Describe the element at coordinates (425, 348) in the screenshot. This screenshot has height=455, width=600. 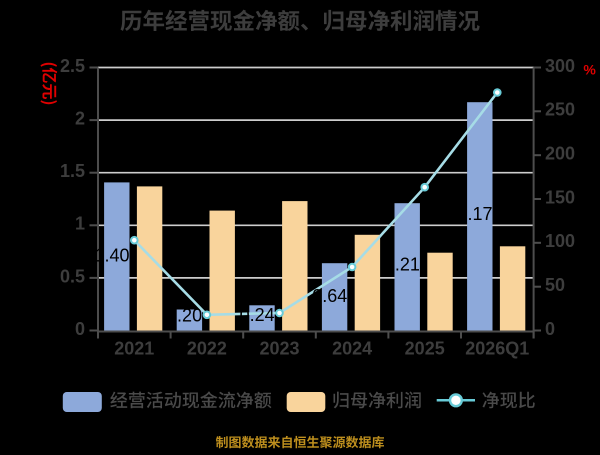
I see `svg-text: 2025` at that location.